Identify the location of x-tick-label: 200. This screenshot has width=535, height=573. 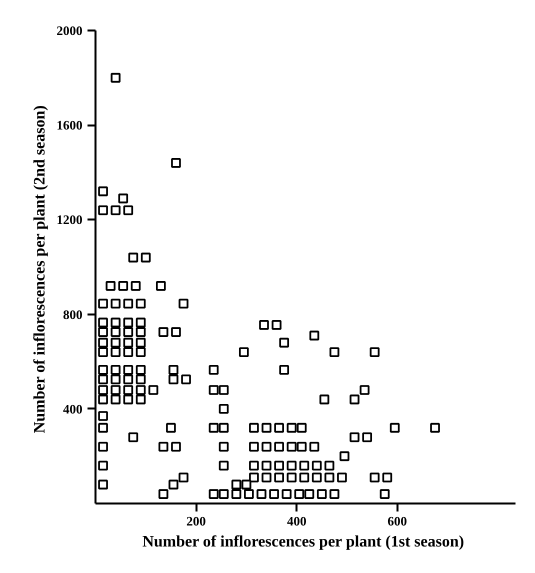
(196, 521).